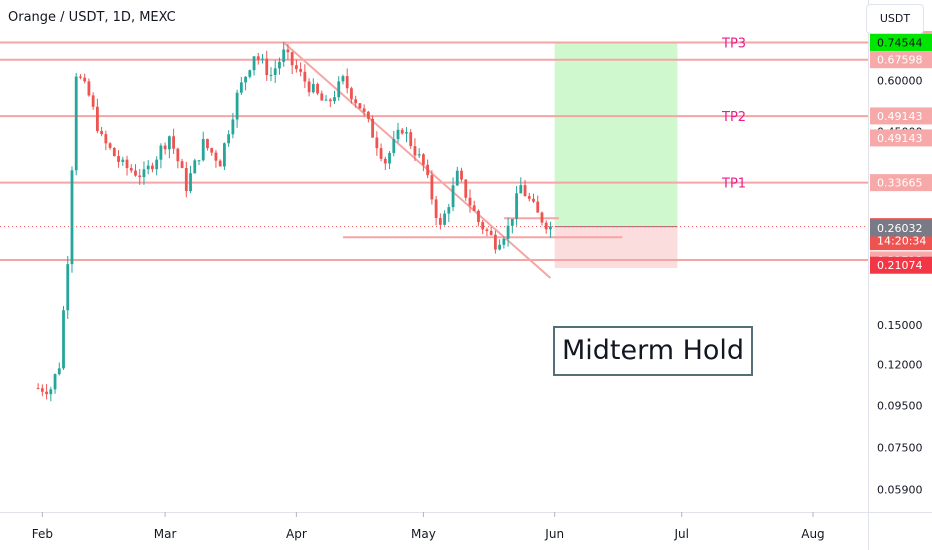 This screenshot has width=932, height=550. What do you see at coordinates (733, 184) in the screenshot?
I see `tp-label-tp1: TP1` at bounding box center [733, 184].